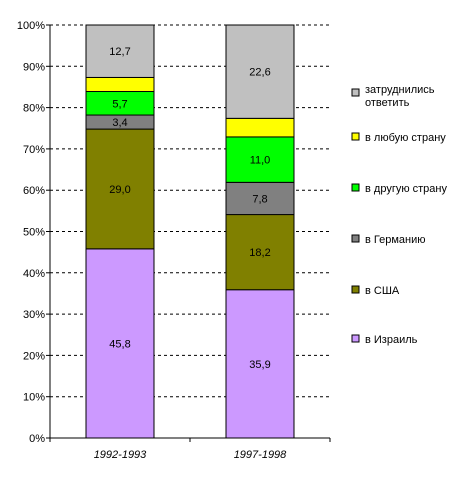  What do you see at coordinates (34, 109) in the screenshot?
I see `y-tick-label: 80%` at bounding box center [34, 109].